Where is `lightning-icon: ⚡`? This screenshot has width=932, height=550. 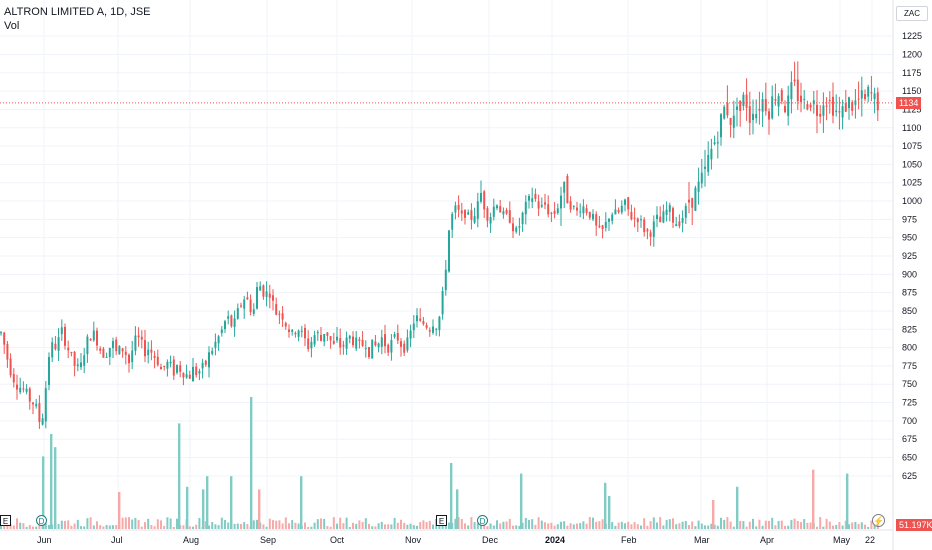 lightning-icon: ⚡ is located at coordinates (878, 520).